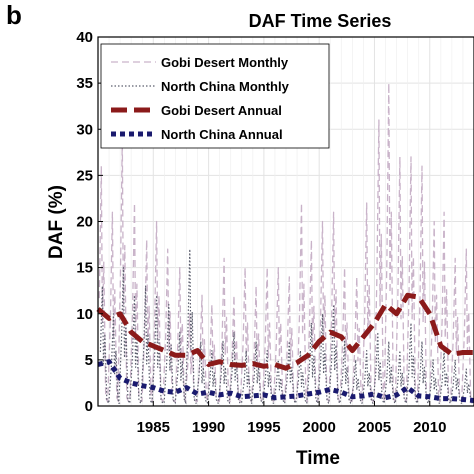  Describe the element at coordinates (225, 86) in the screenshot. I see `legend-label: North China Monthly` at that location.